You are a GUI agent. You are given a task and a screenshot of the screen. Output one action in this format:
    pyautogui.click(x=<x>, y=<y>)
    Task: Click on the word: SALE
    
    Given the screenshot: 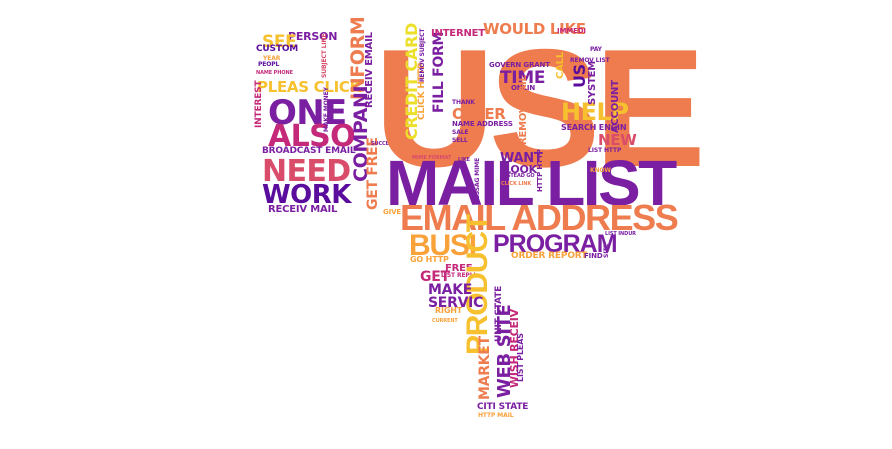 What is the action you would take?
    pyautogui.click(x=460, y=132)
    